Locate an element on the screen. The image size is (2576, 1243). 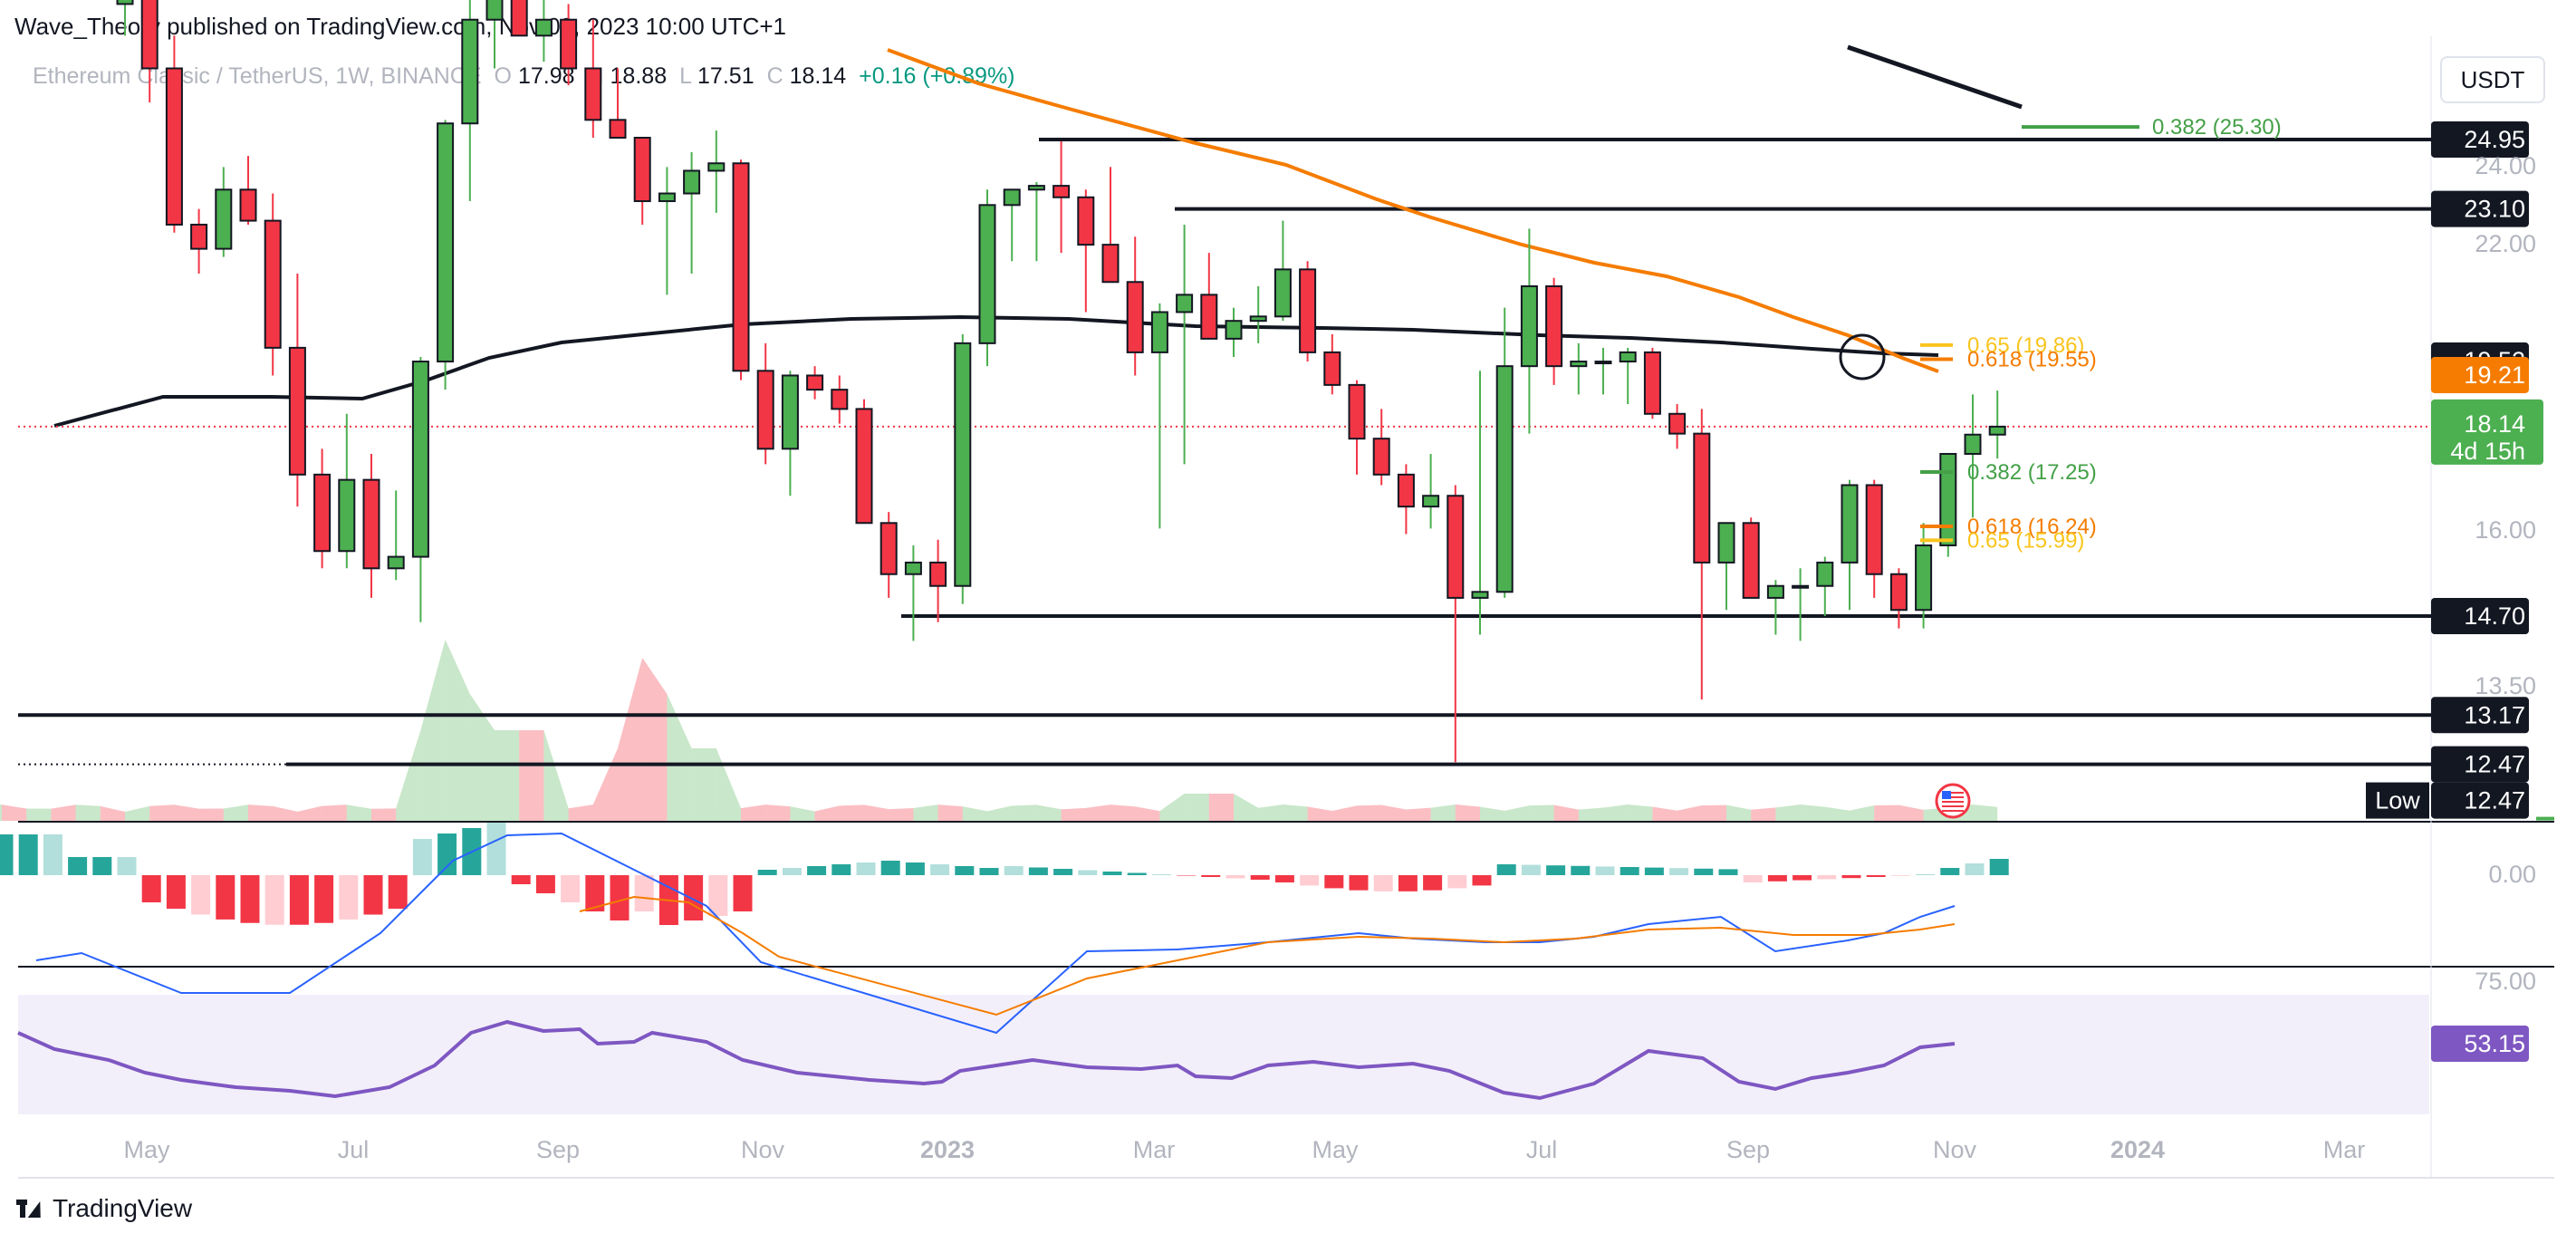
currency-button: USDT is located at coordinates (2492, 79).